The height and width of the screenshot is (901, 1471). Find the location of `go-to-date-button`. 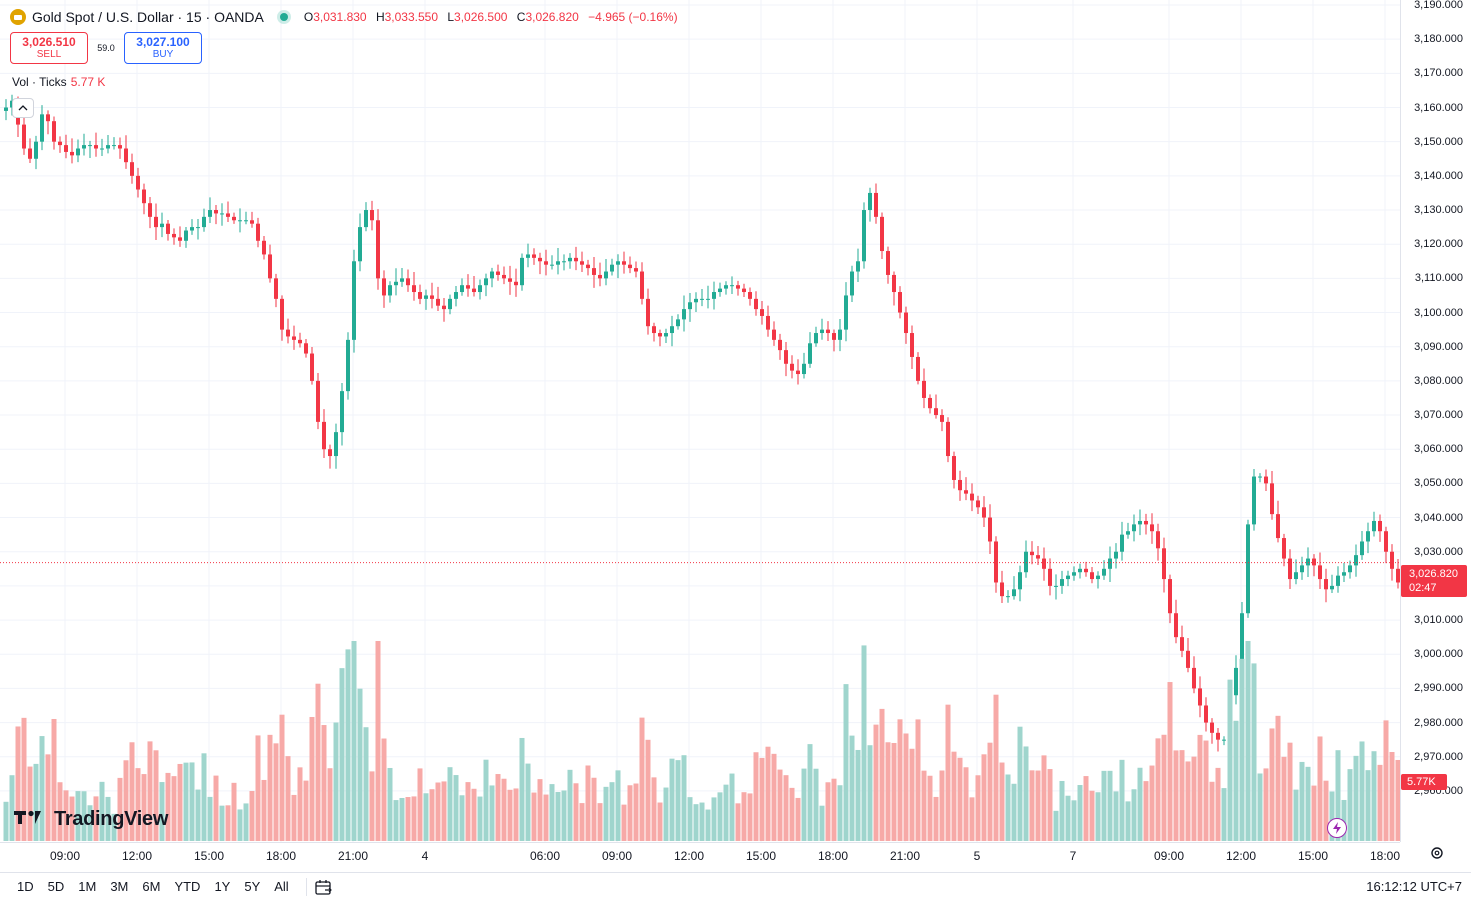

go-to-date-button is located at coordinates (324, 887).